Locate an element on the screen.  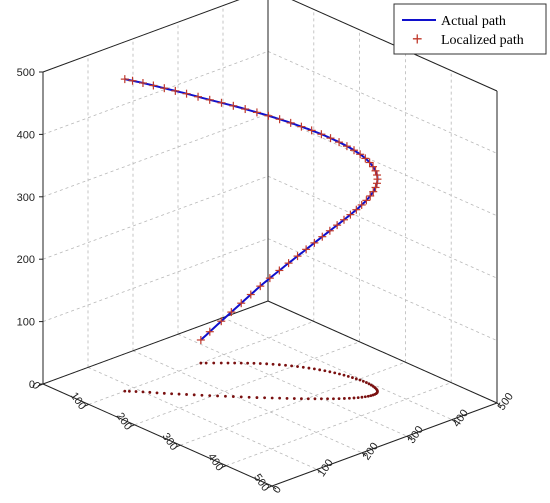
z-tick-label: 200 is located at coordinates (26, 260).